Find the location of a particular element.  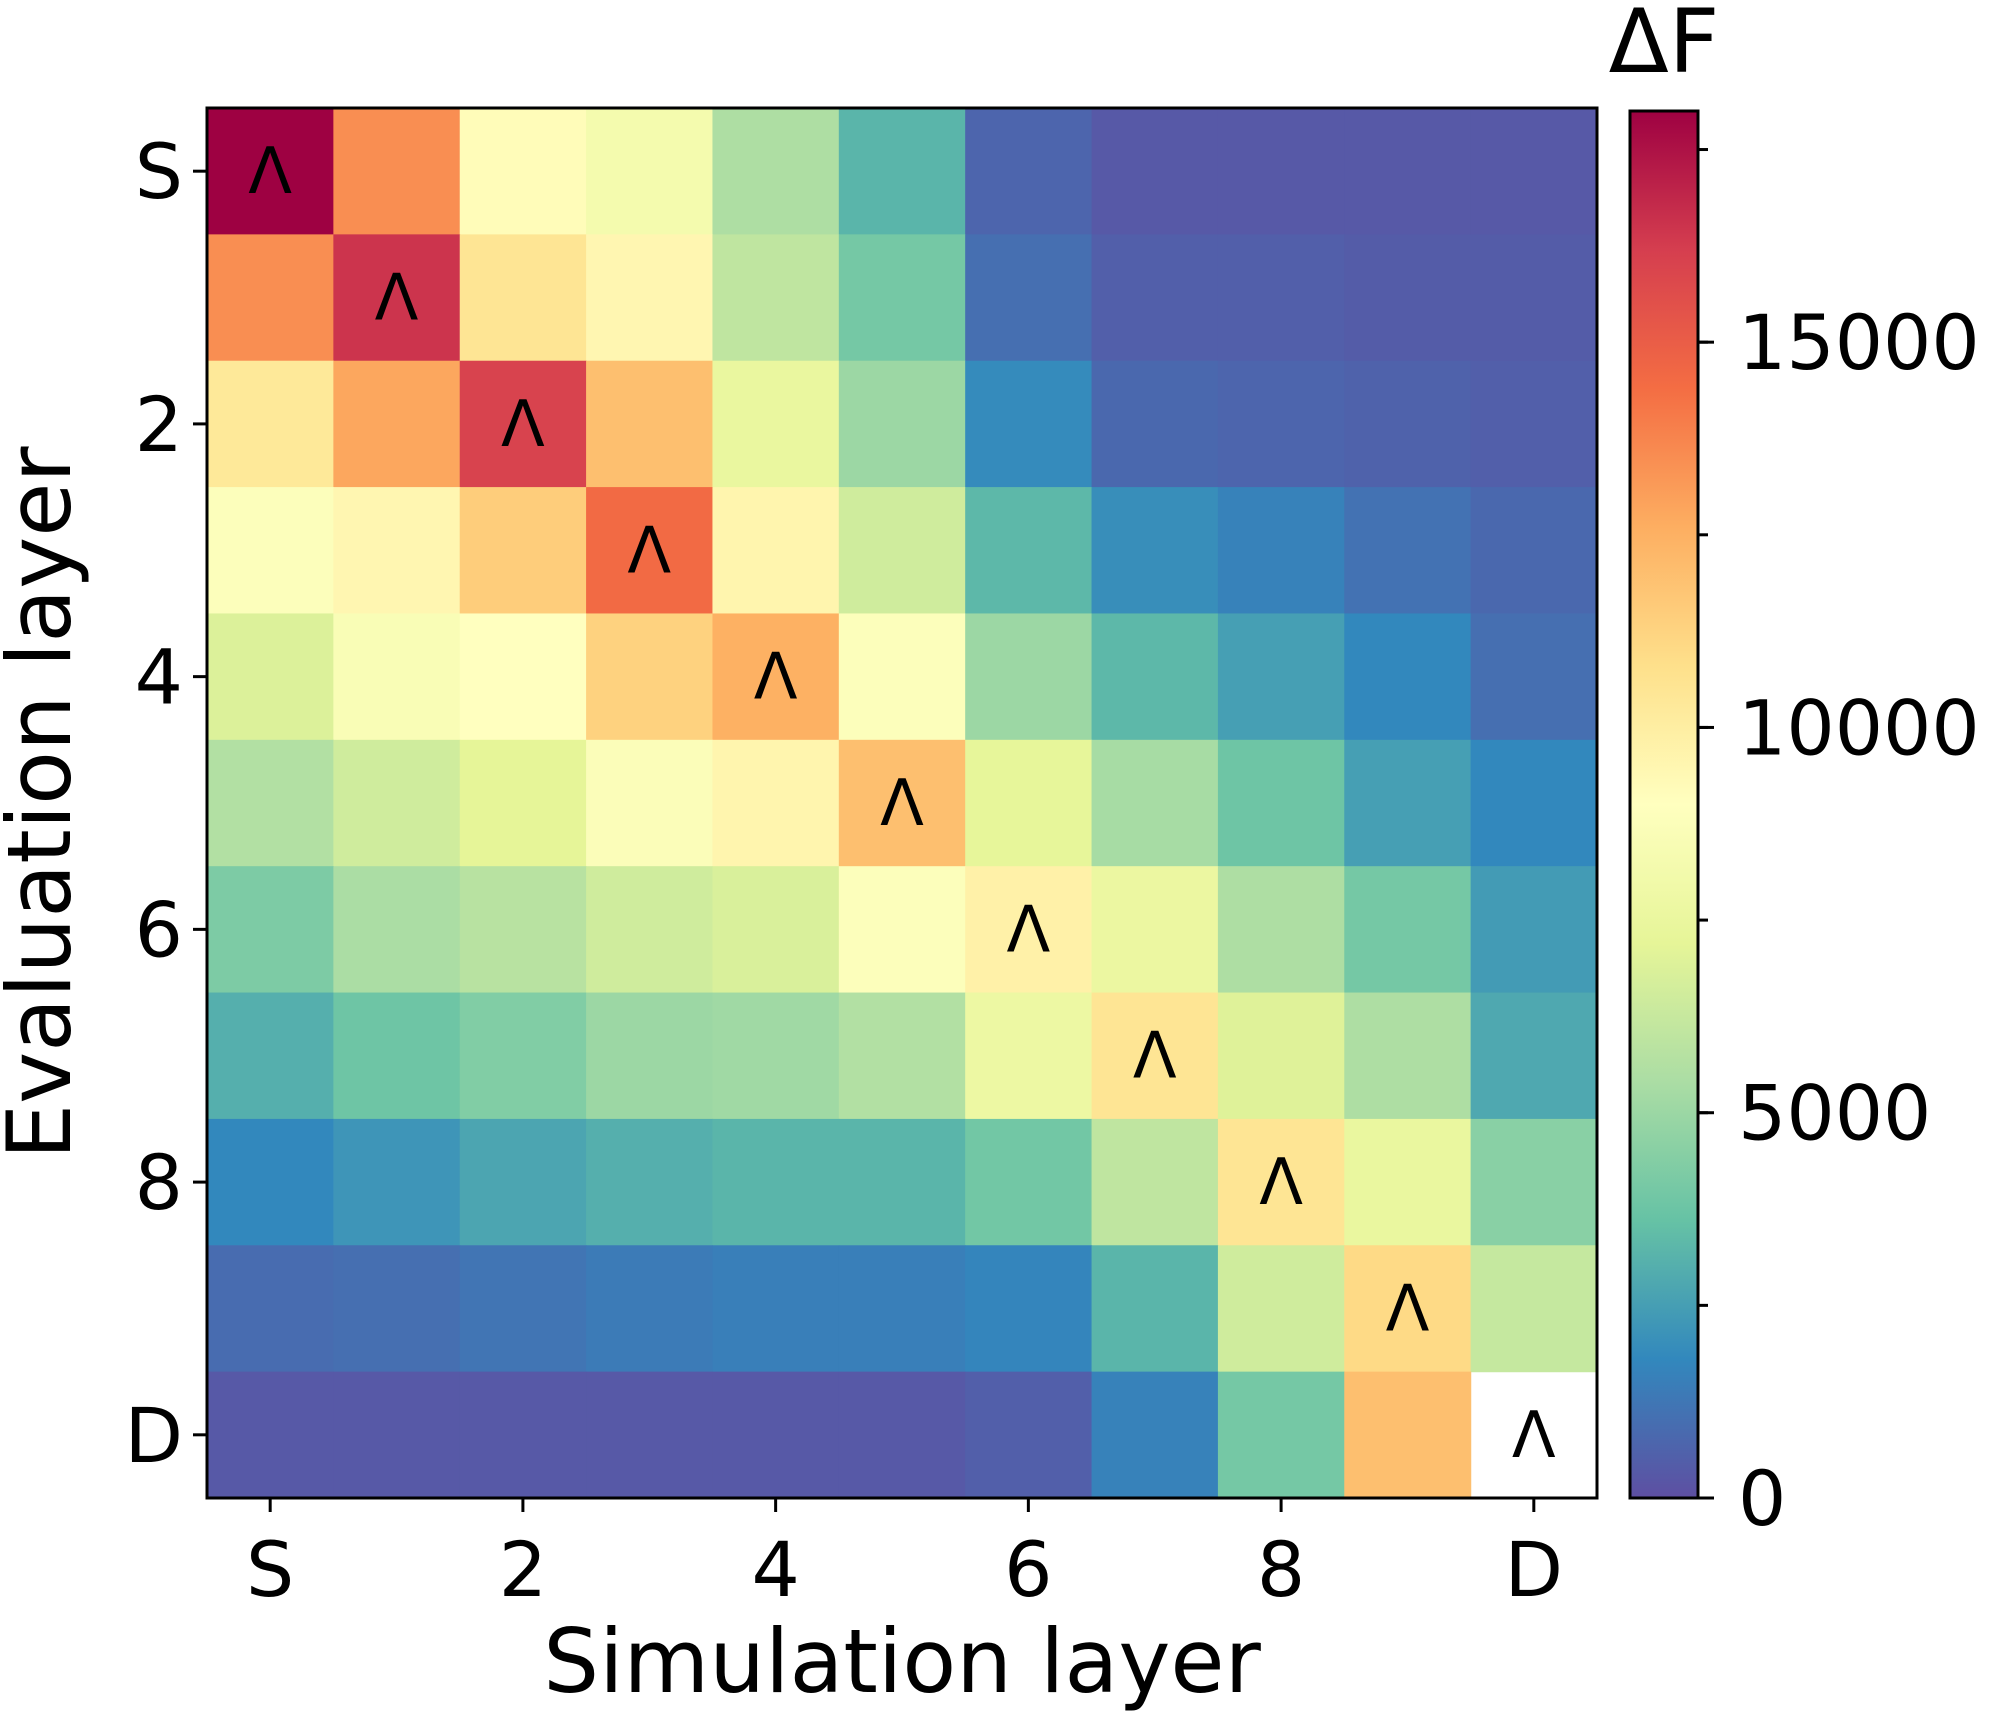

colorbar-frame is located at coordinates (1664, 804).